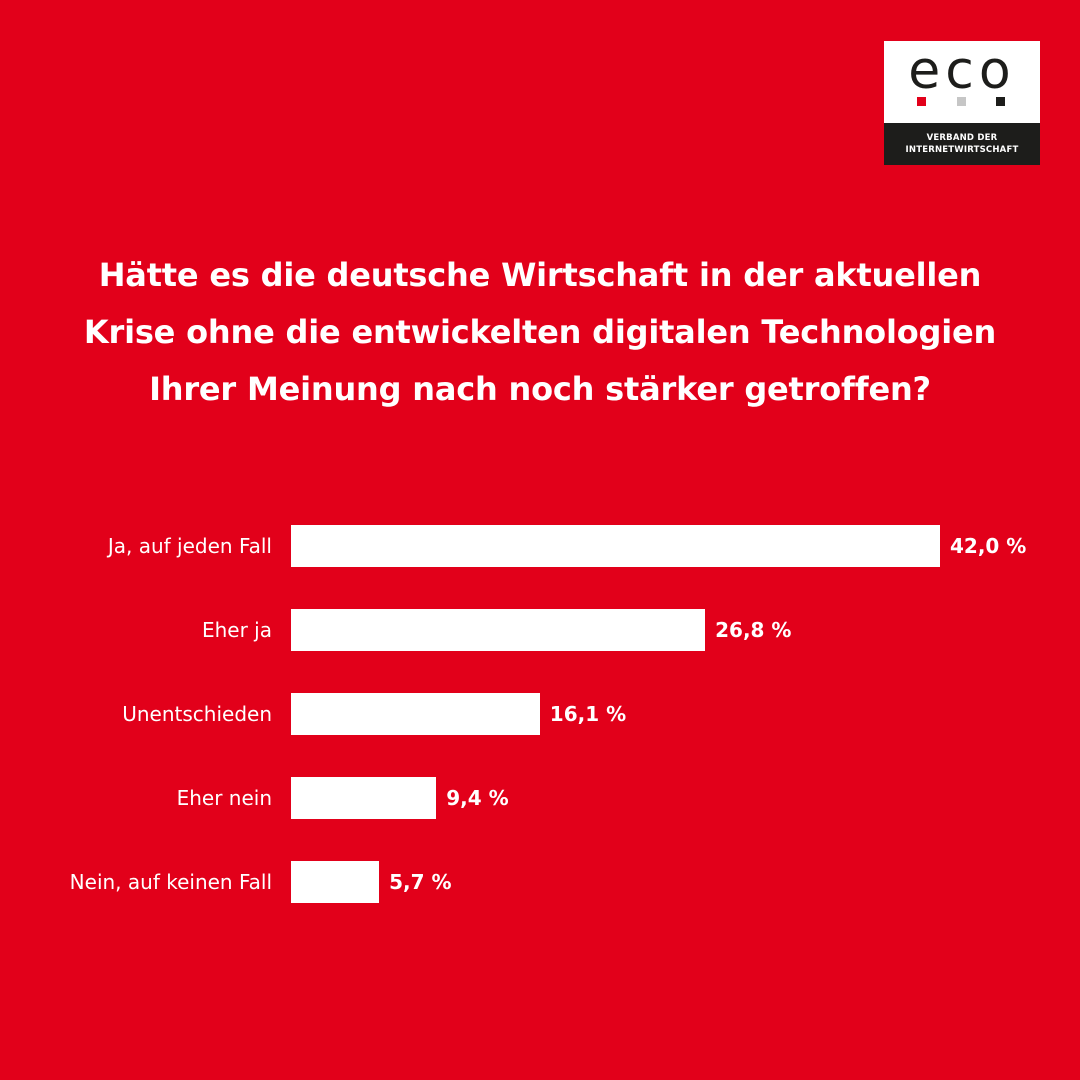 The image size is (1080, 1080). Describe the element at coordinates (364, 798) in the screenshot. I see `bar-eher-nein` at that location.